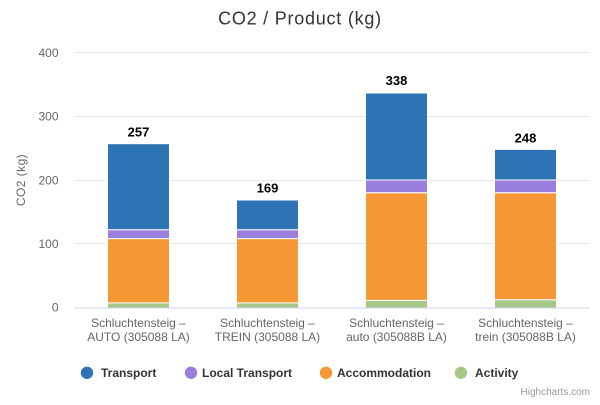 The image size is (600, 405). Describe the element at coordinates (48, 244) in the screenshot. I see `svg-text: 100` at that location.